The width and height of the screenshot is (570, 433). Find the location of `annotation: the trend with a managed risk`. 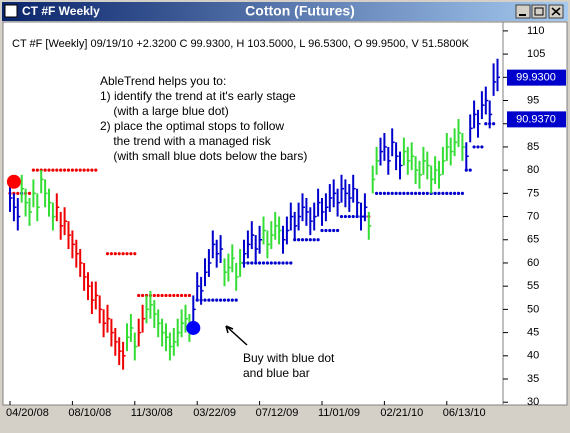

annotation: the trend with a managed risk is located at coordinates (186, 141).